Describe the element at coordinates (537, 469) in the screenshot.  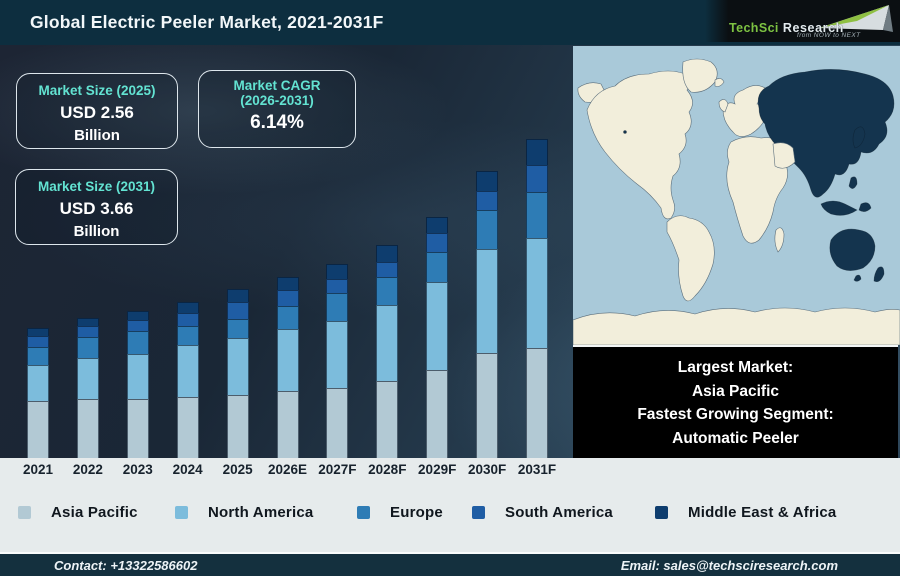
I see `x-axis-label-2031F: 2031F` at that location.